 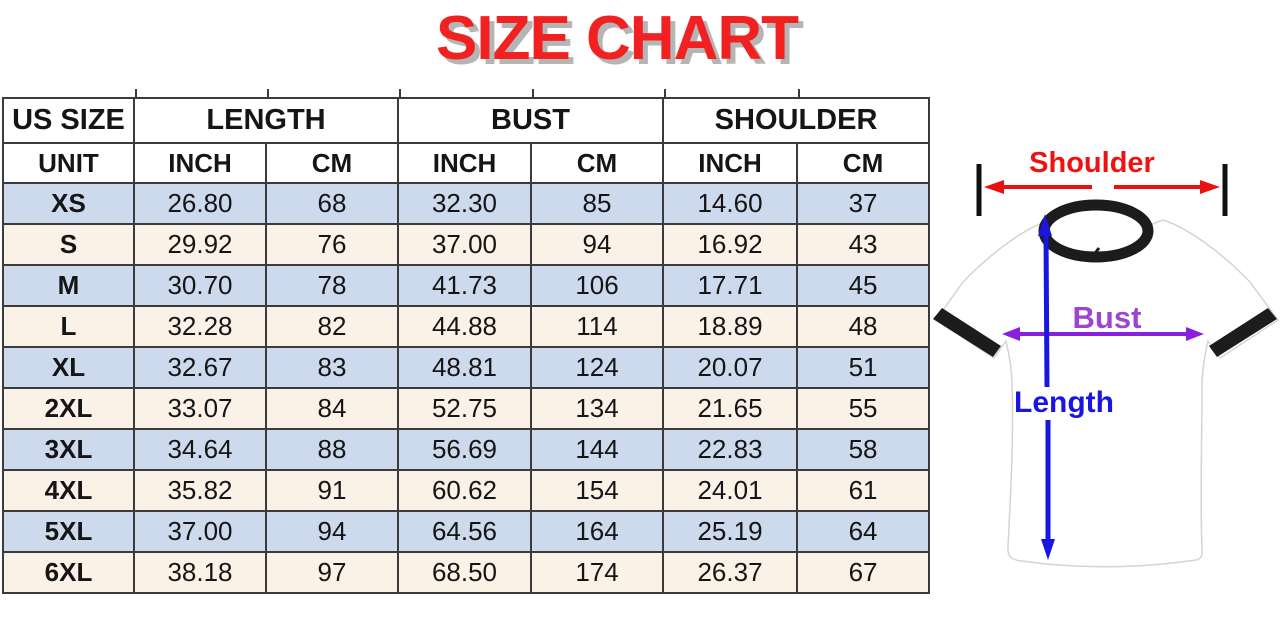 I want to click on header-group-row: US SIZE LENGTH BUST SHOULDER, so click(x=466, y=120).